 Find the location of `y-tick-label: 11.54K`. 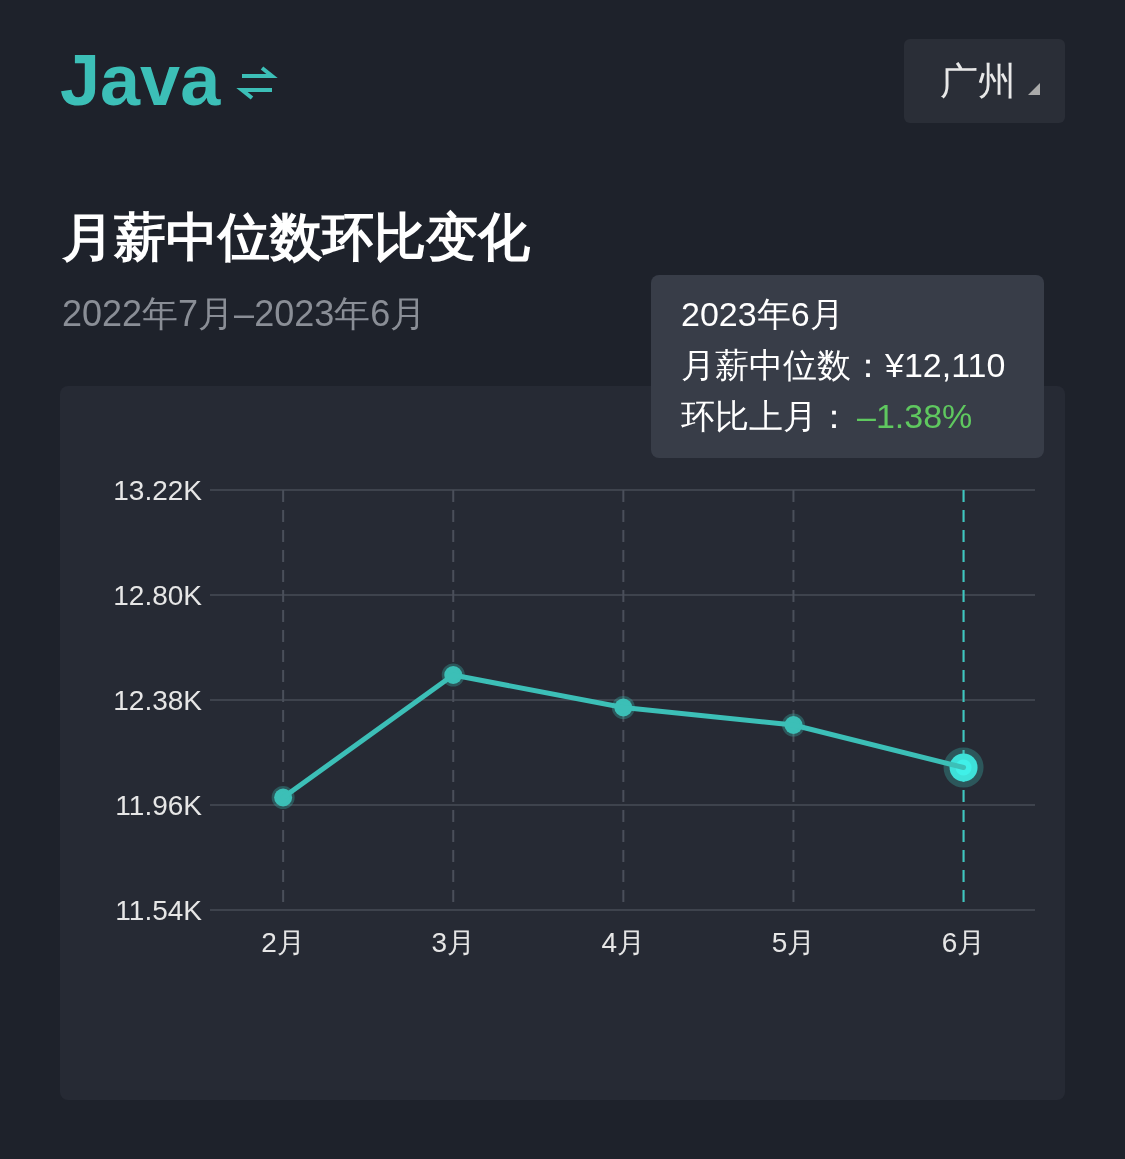

y-tick-label: 11.54K is located at coordinates (159, 910).